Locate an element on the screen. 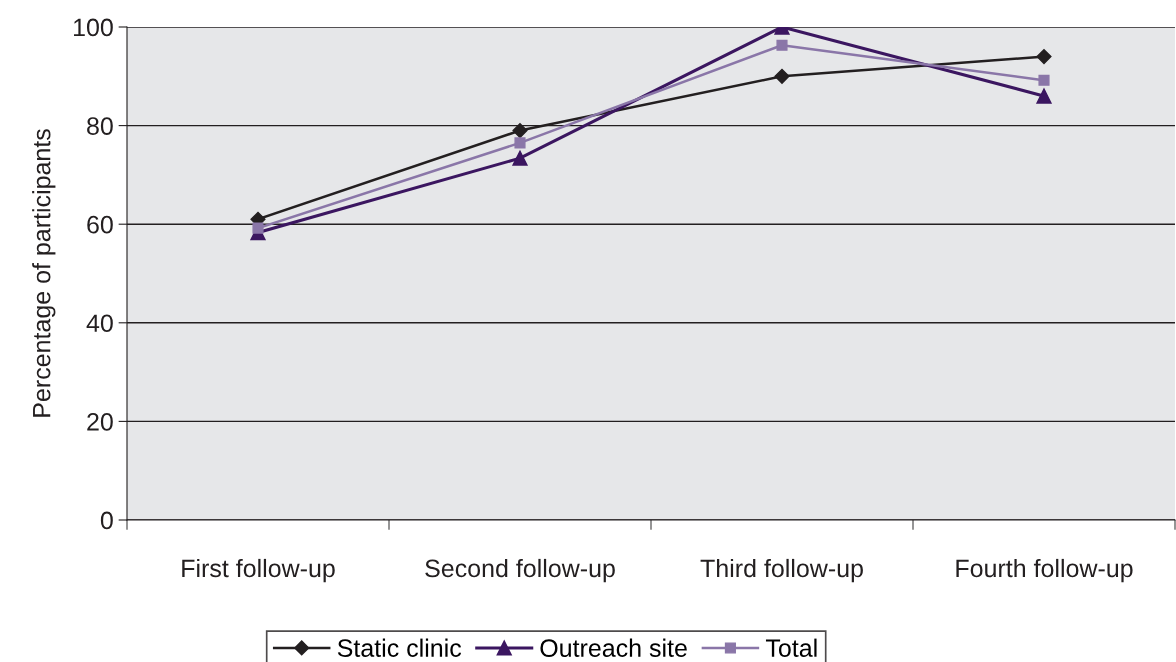 The image size is (1176, 662). y-tick-label: 20 is located at coordinates (100, 422).